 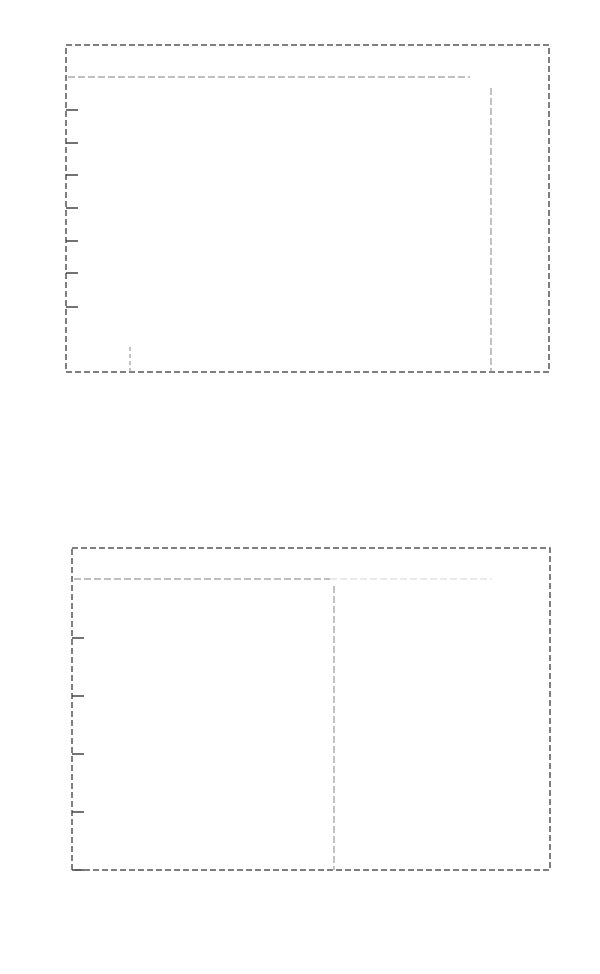 I want to click on top-panel-tick-marks, so click(x=72, y=208).